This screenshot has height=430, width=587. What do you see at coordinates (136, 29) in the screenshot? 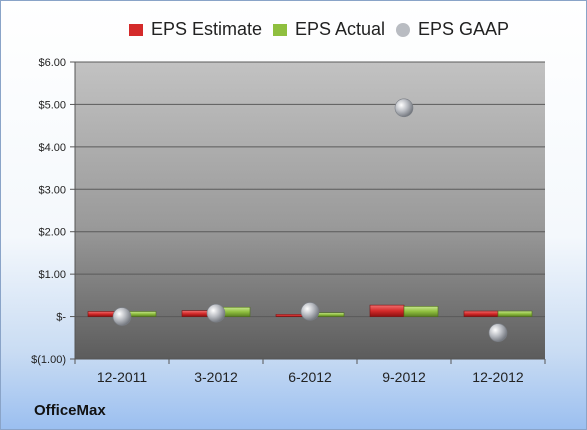
I see `legend-swatch-estimate` at bounding box center [136, 29].